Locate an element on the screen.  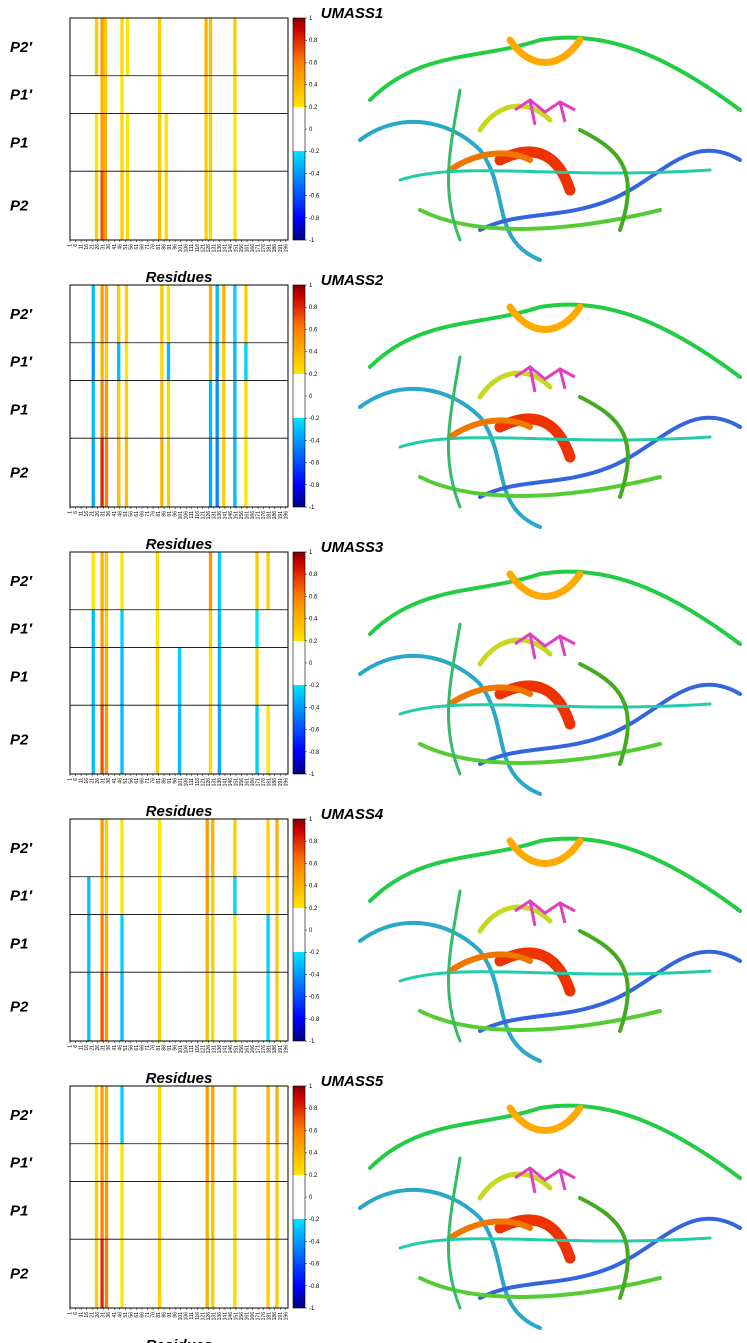
x-tick-label: 181 is located at coordinates (270, 248).